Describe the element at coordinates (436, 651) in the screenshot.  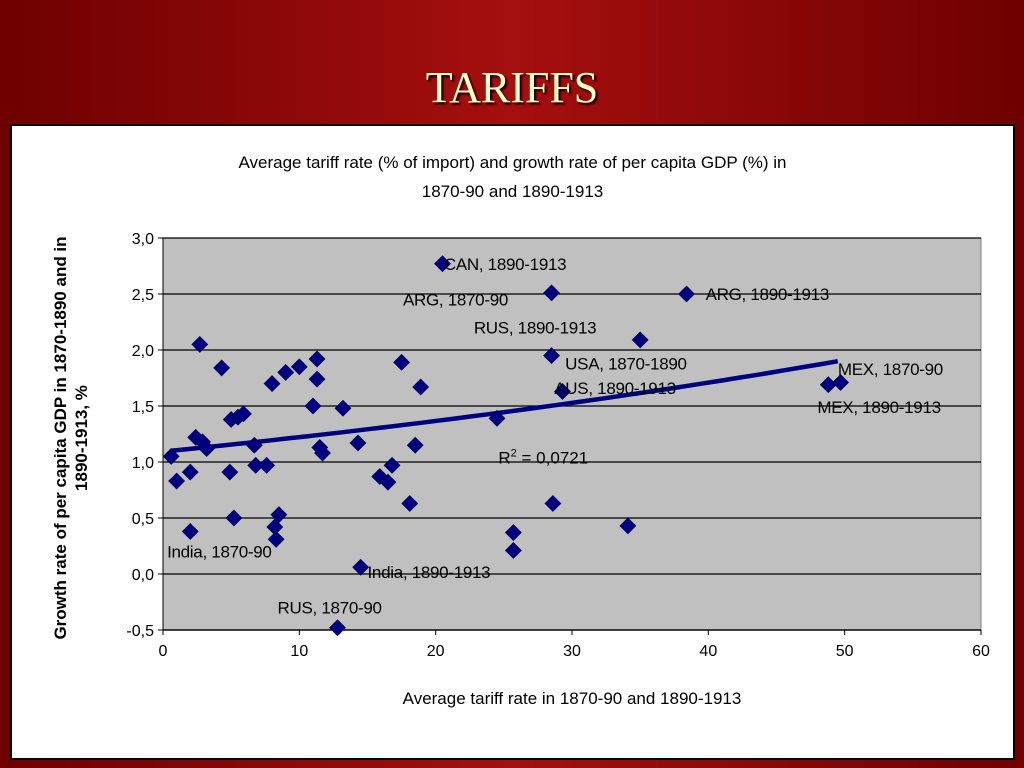
I see `x-tick-label: 20` at that location.